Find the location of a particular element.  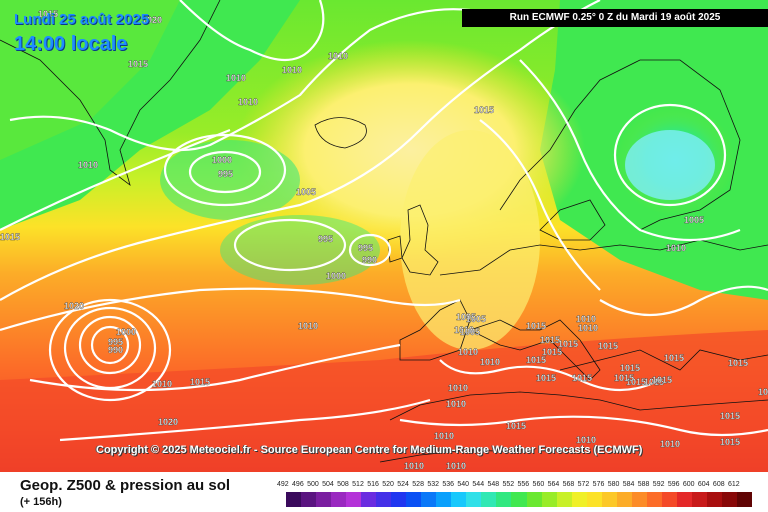

color-scale-bar is located at coordinates (519, 499).